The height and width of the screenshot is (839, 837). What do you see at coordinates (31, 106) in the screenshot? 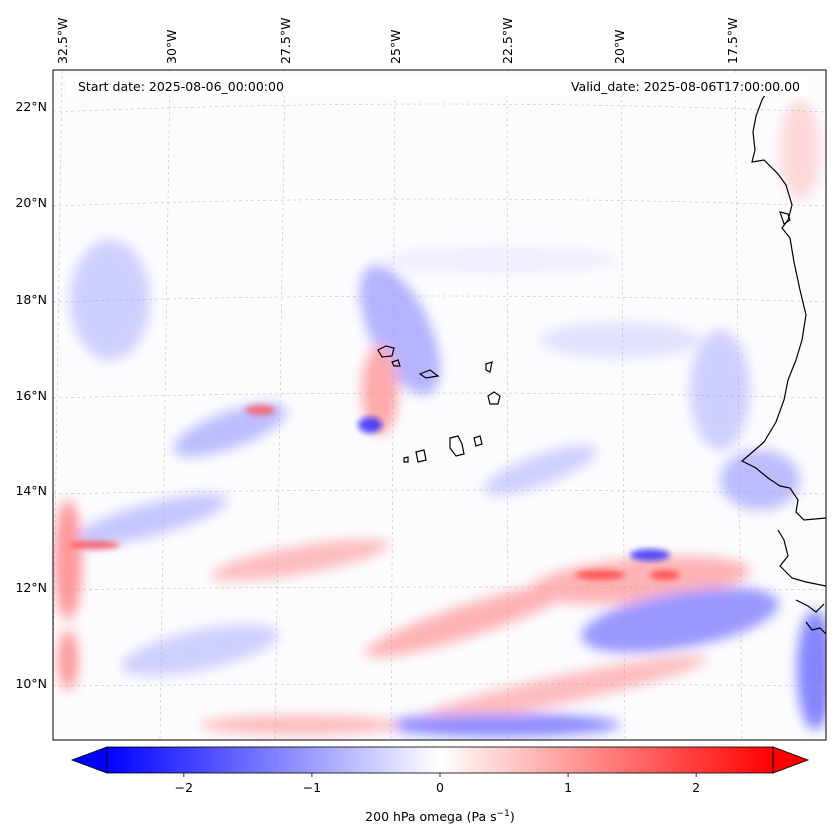
I see `lat-label: 22°N` at bounding box center [31, 106].